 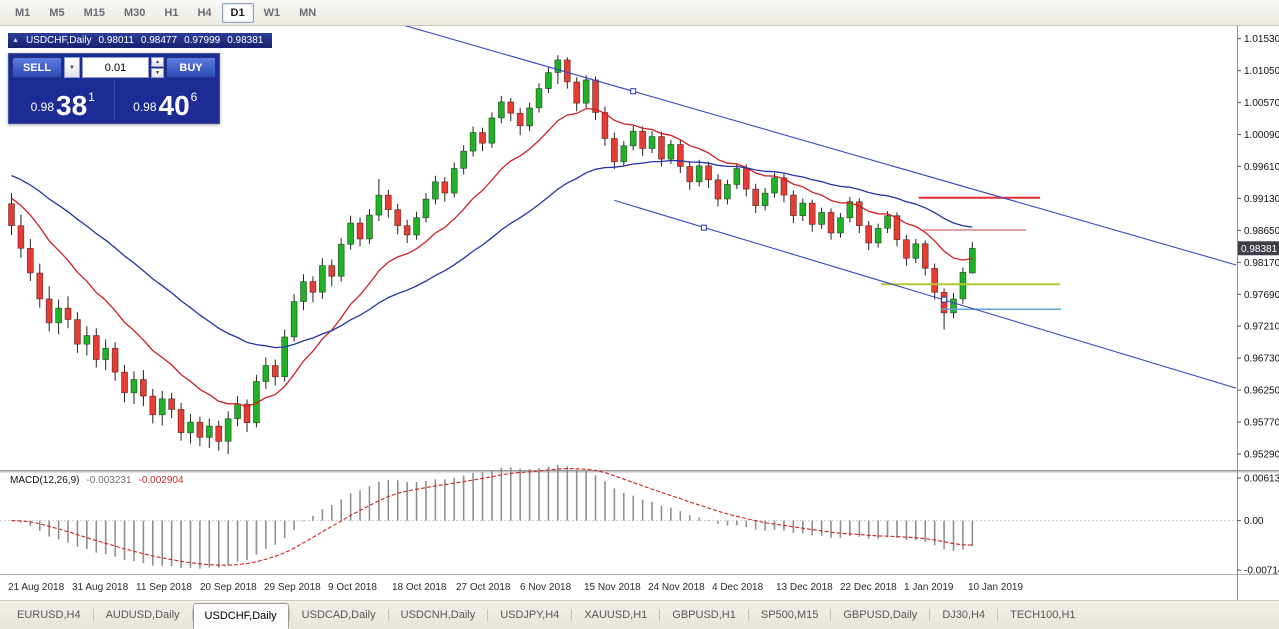 I want to click on date-axis-label: 1 Jan 2019, so click(x=929, y=587).